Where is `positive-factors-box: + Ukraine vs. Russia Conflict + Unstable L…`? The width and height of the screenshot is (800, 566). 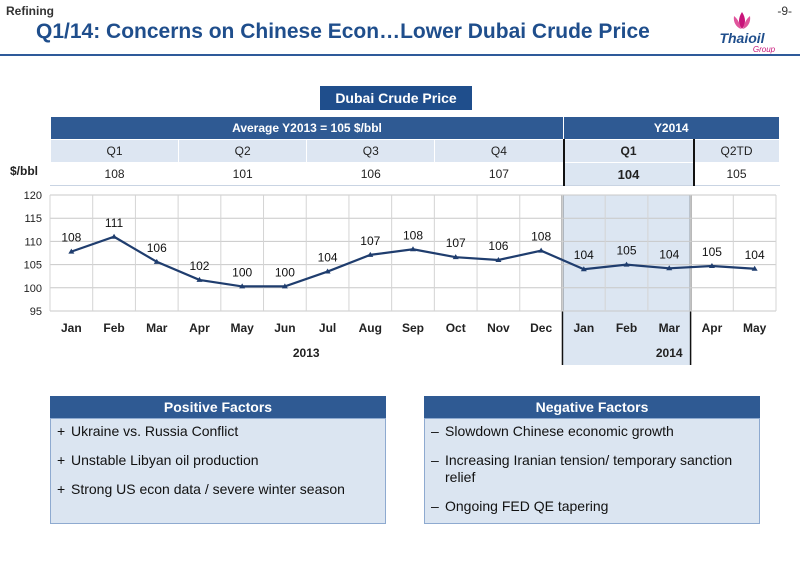
positive-factors-box: + Ukraine vs. Russia Conflict + Unstable L… is located at coordinates (218, 471).